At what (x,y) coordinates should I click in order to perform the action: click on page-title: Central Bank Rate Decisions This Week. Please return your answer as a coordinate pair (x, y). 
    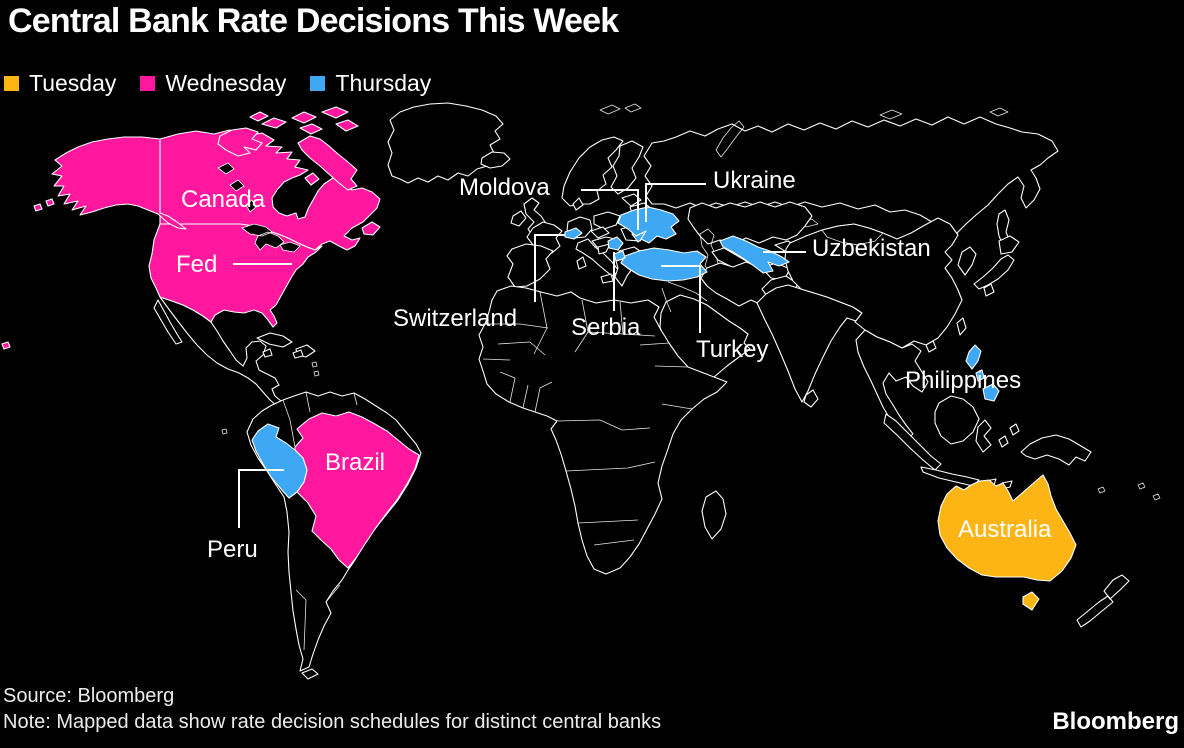
    Looking at the image, I should click on (313, 21).